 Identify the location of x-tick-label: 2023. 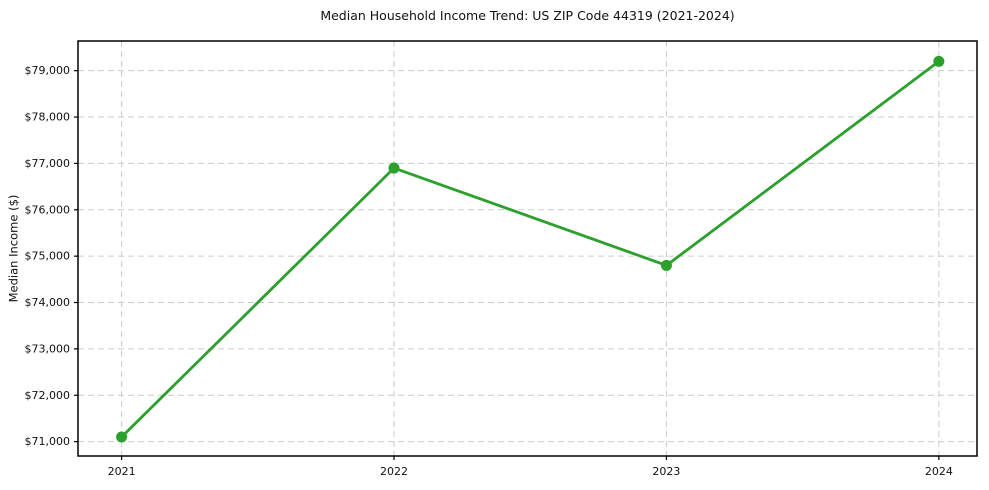
(666, 471).